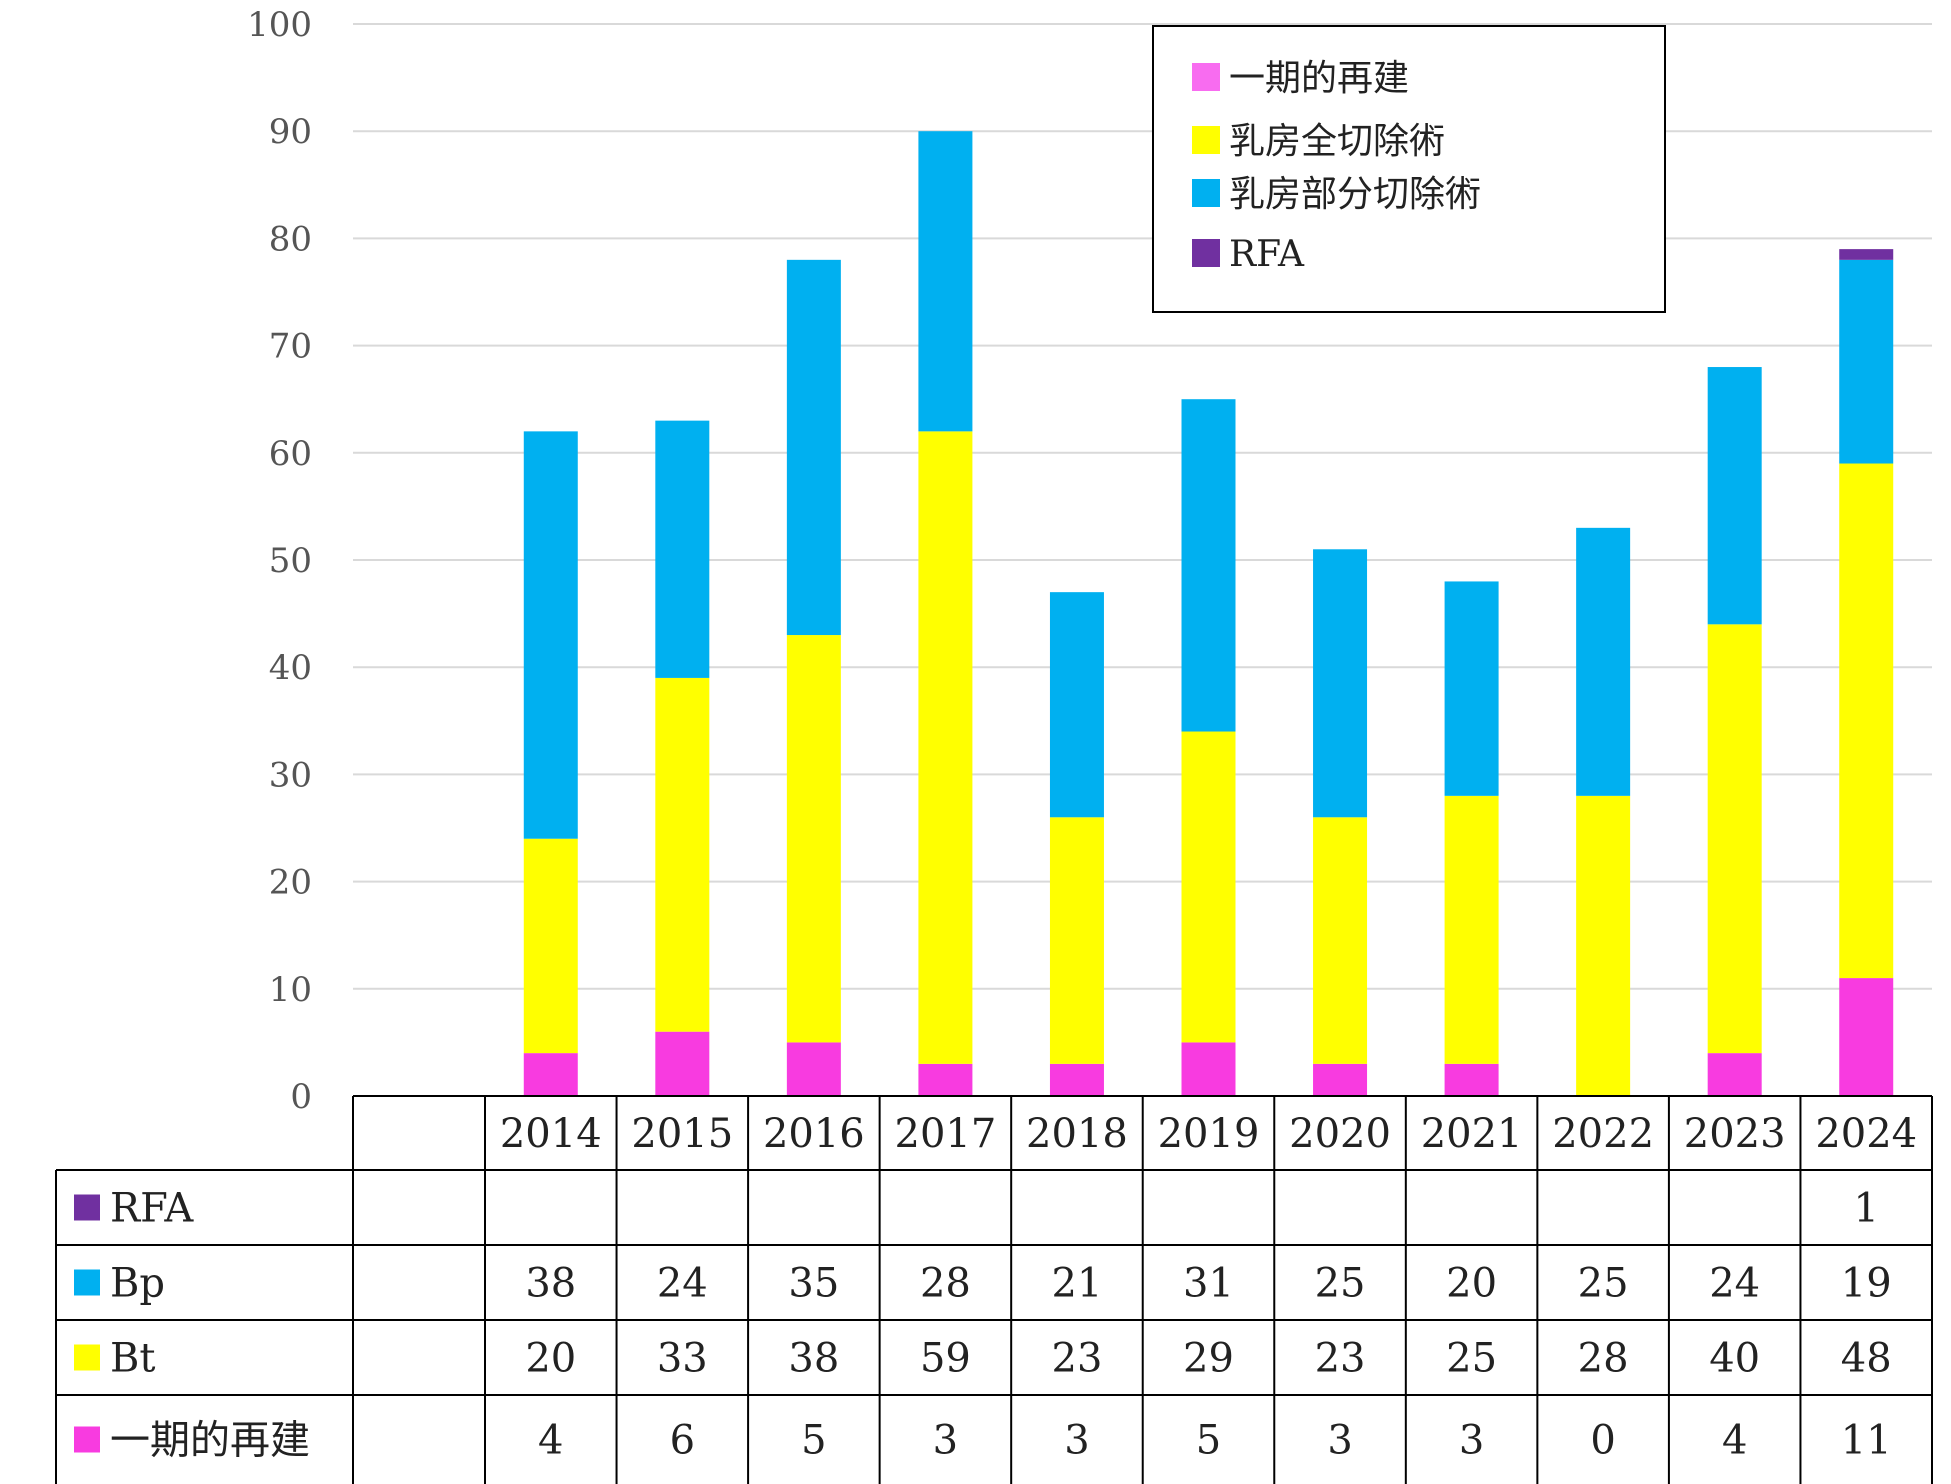 The image size is (1951, 1484). I want to click on x-tick-label: 2014, so click(551, 1134).